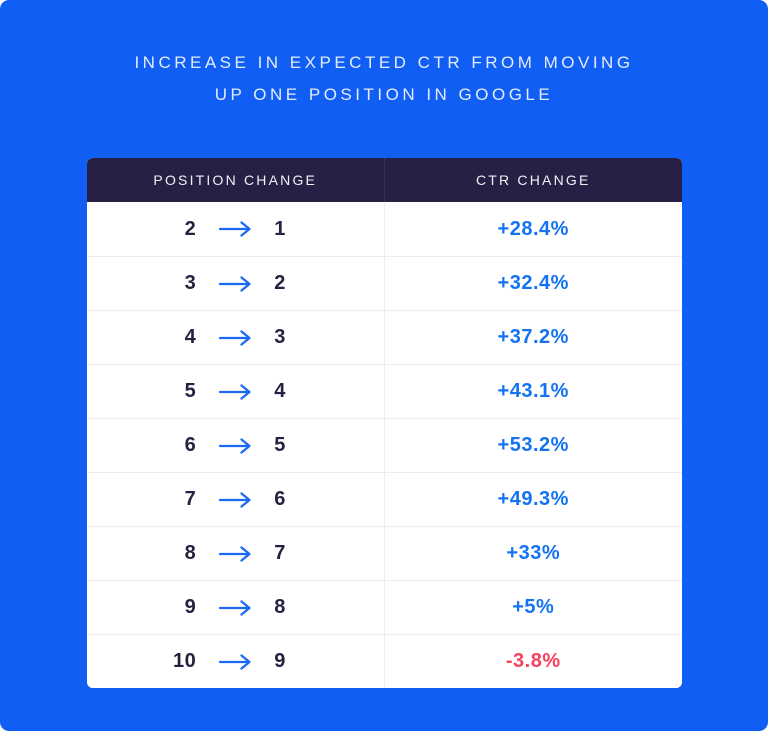 This screenshot has height=731, width=768. I want to click on table-header-row: POSITION CHANGE CTR CHANGE, so click(384, 180).